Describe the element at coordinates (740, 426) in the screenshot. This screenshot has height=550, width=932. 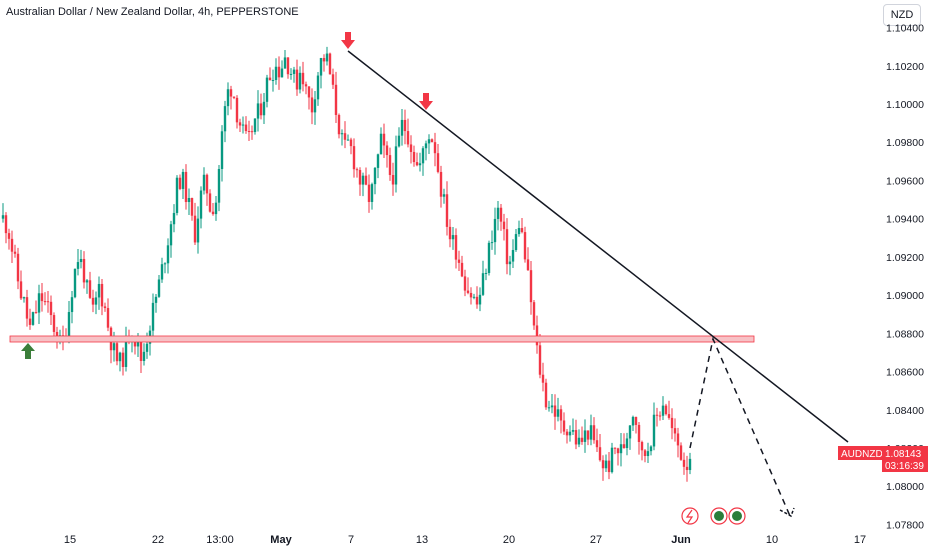
I see `projection-path` at that location.